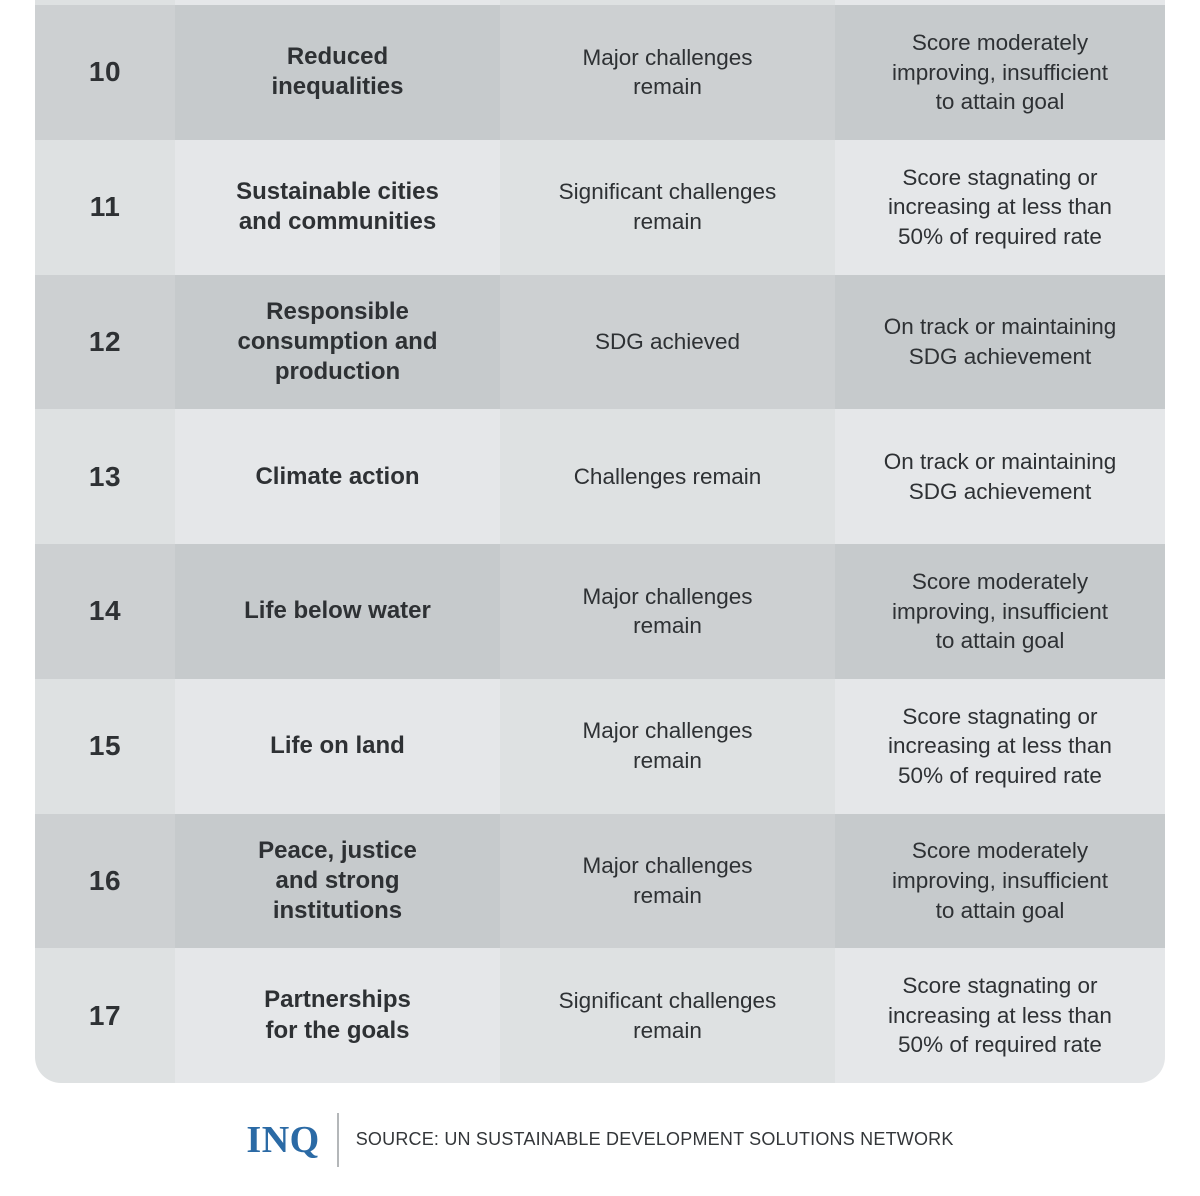  What do you see at coordinates (105, 1015) in the screenshot?
I see `goal-number: 17` at bounding box center [105, 1015].